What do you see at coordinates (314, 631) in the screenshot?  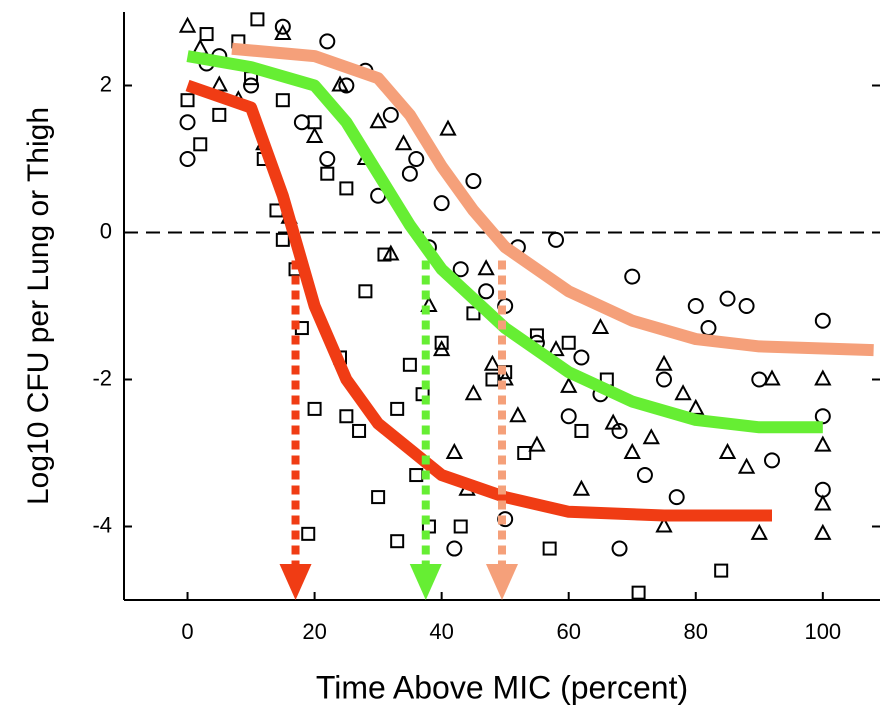 I see `x-tick-label: 20` at bounding box center [314, 631].